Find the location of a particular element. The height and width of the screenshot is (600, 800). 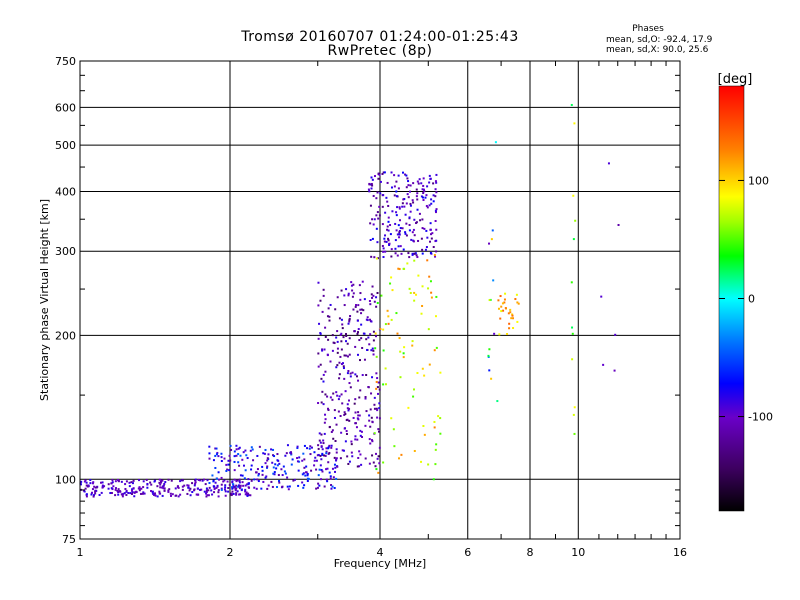

y-axis-label: Stationary phase Virtual Height [km] is located at coordinates (44, 300).